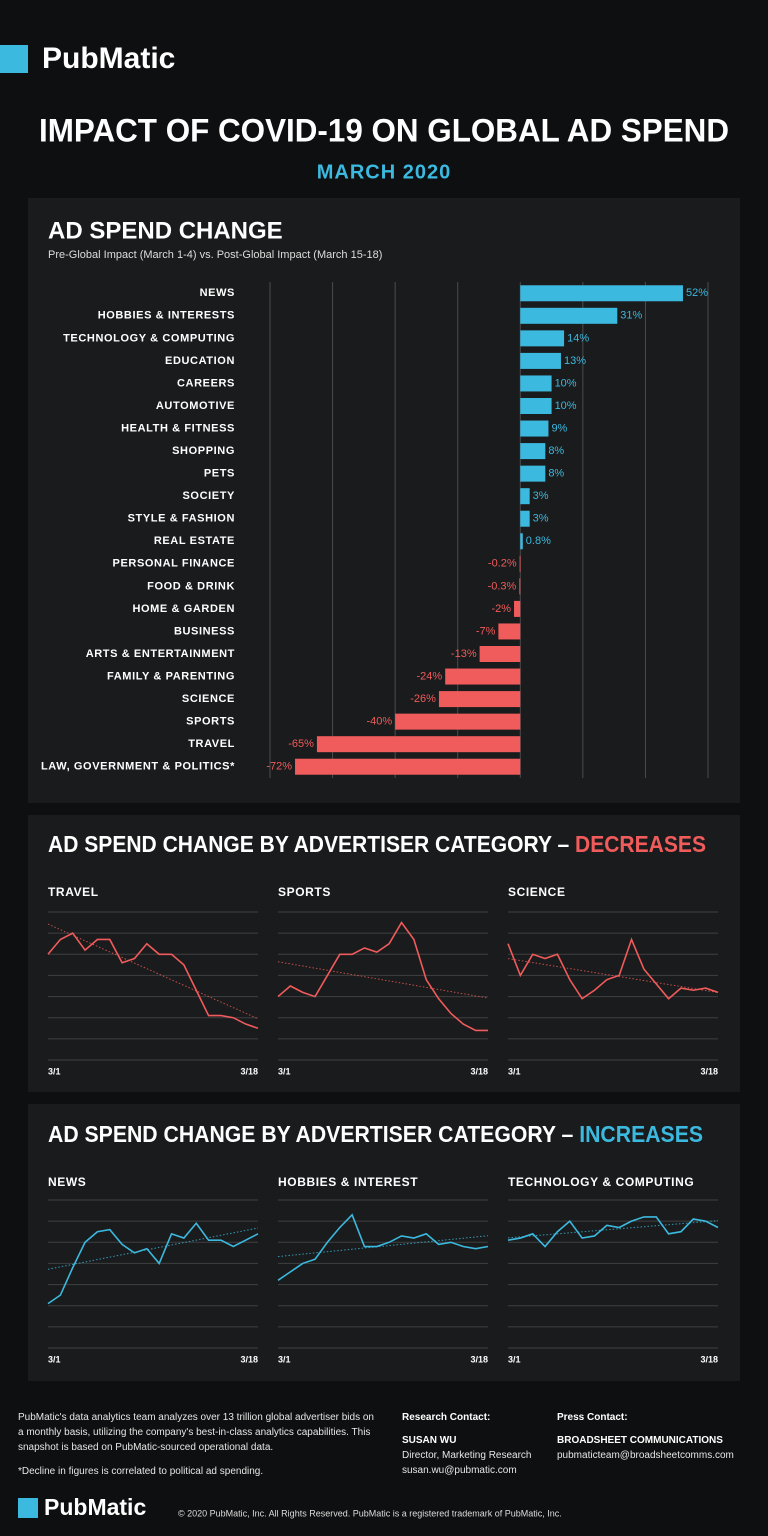 The height and width of the screenshot is (1536, 768). What do you see at coordinates (556, 451) in the screenshot?
I see `value-label: 8%` at bounding box center [556, 451].